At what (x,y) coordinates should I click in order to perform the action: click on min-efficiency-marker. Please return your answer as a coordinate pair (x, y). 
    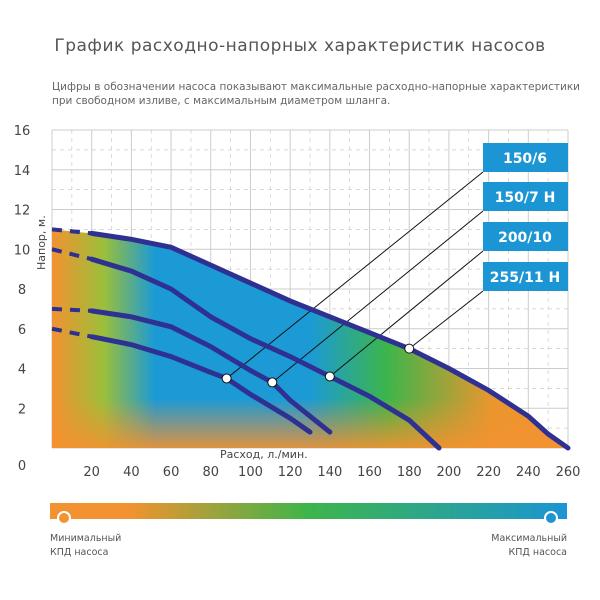
    Looking at the image, I should click on (64, 518).